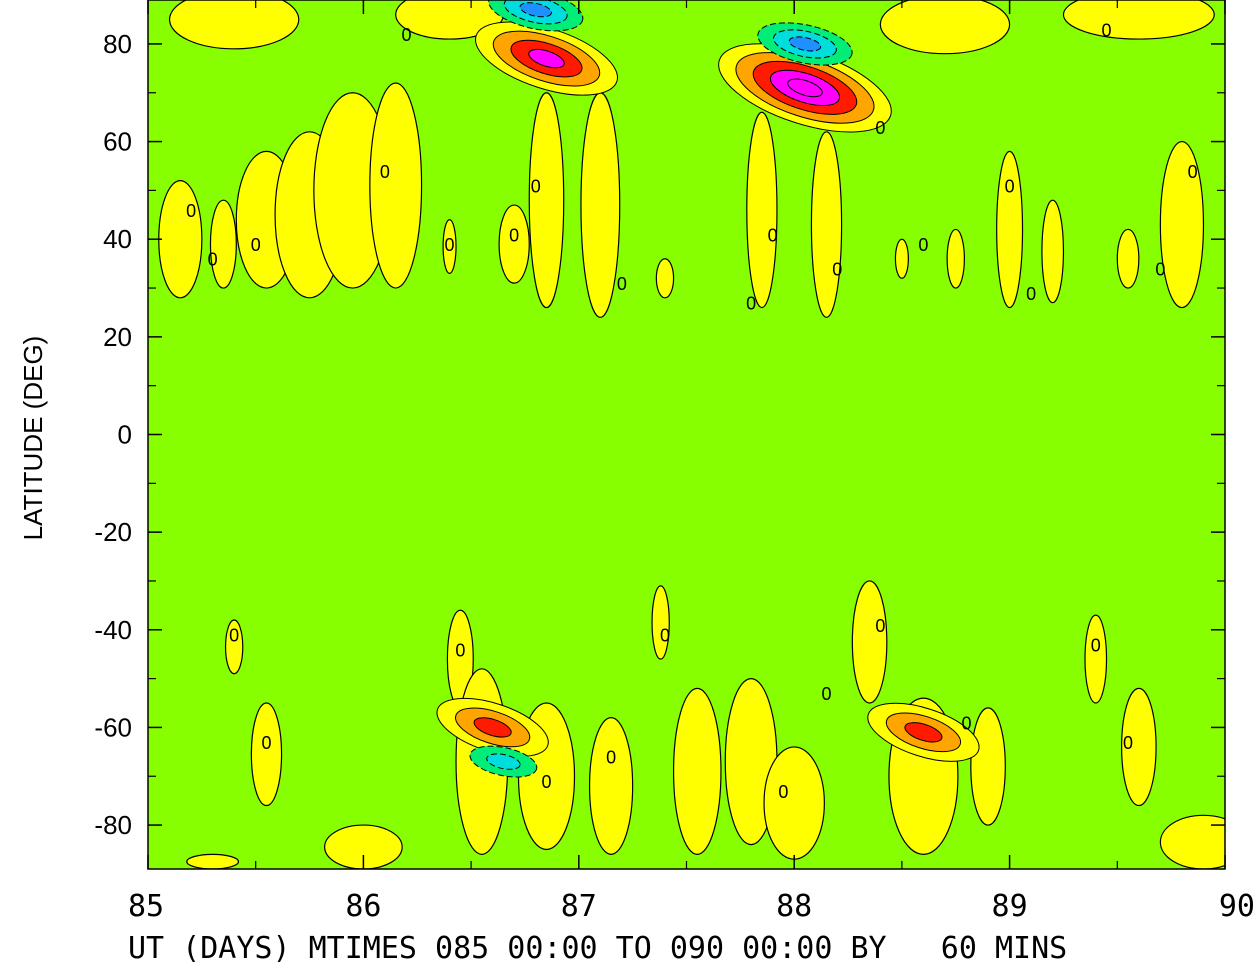 The image size is (1256, 969). What do you see at coordinates (117, 337) in the screenshot?
I see `y-tick-label: 20` at bounding box center [117, 337].